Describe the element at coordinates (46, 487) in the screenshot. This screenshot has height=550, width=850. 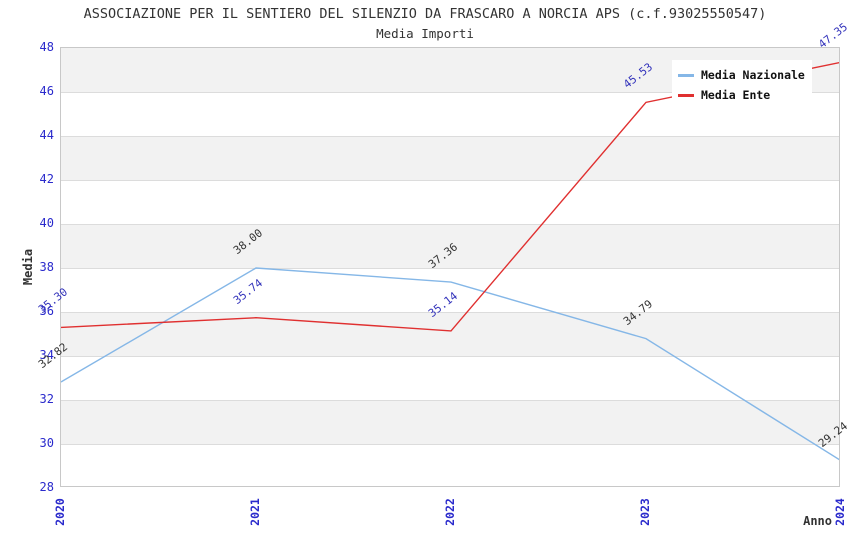
I see `y-tick-label: 28` at that location.